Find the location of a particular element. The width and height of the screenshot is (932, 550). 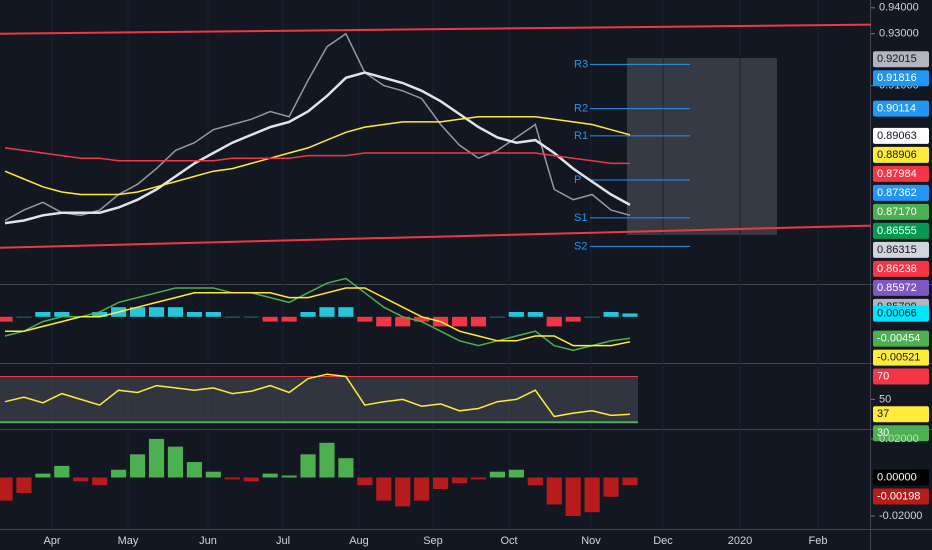

pivot-label: S1 is located at coordinates (580, 218).